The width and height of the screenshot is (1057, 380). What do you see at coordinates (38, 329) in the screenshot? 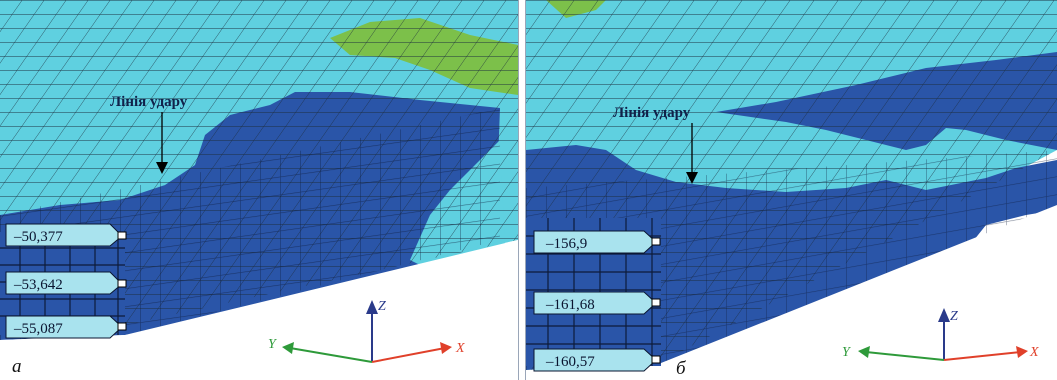
I see `value-tag-text: –55,087` at bounding box center [38, 329].